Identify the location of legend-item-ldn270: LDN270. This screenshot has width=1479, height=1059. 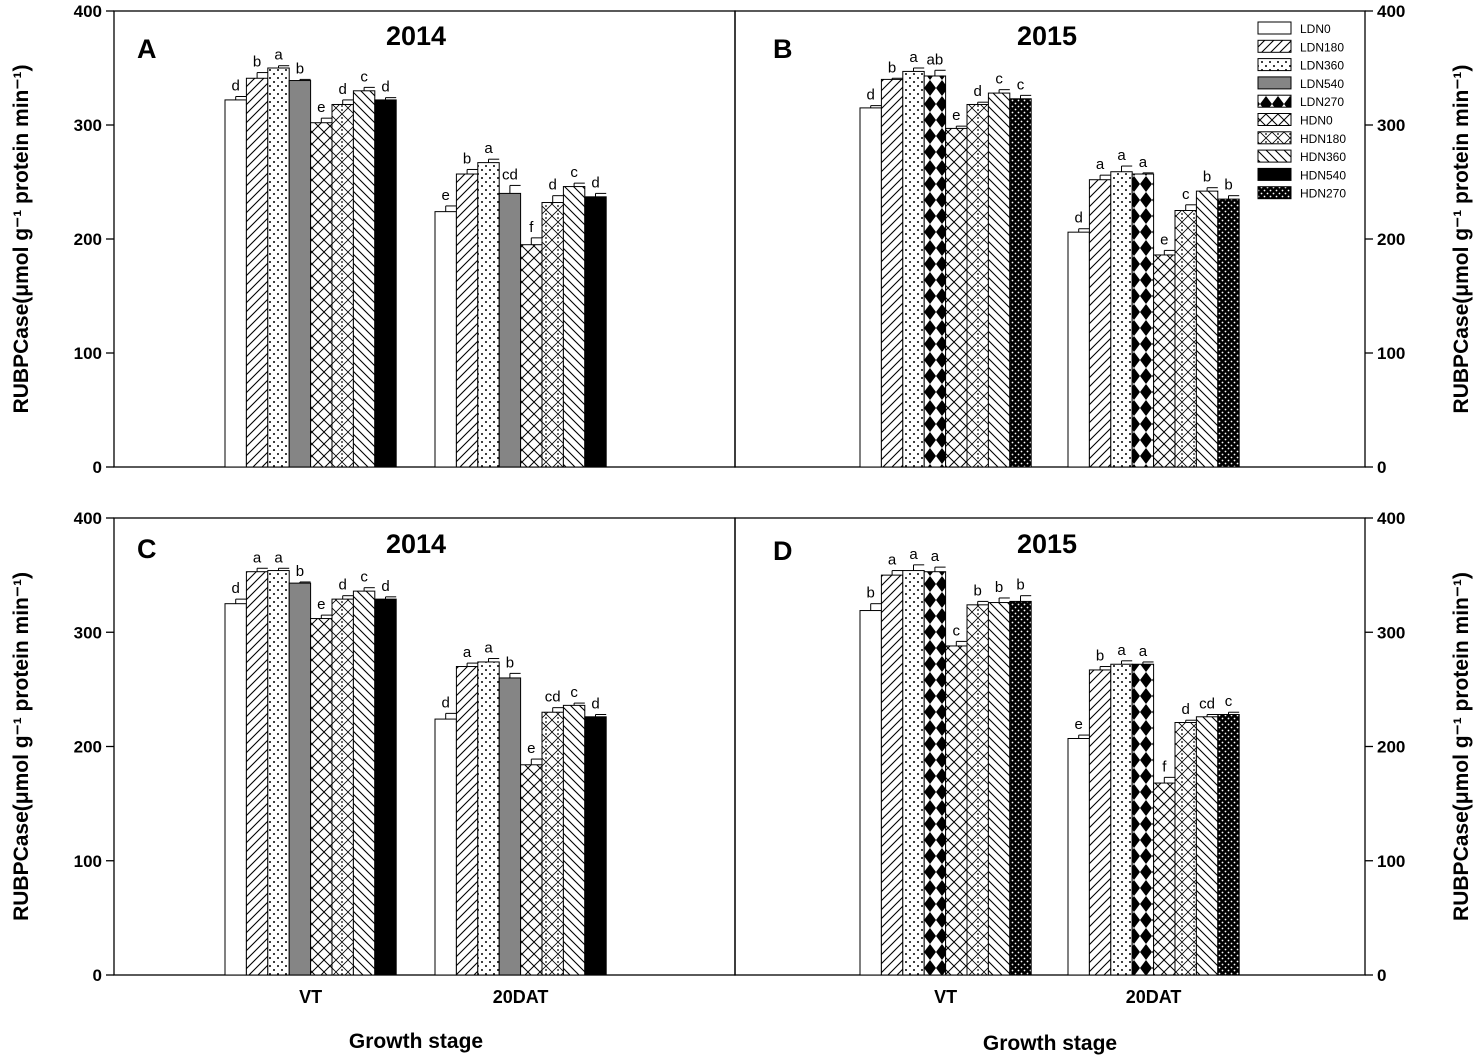
(1300, 101).